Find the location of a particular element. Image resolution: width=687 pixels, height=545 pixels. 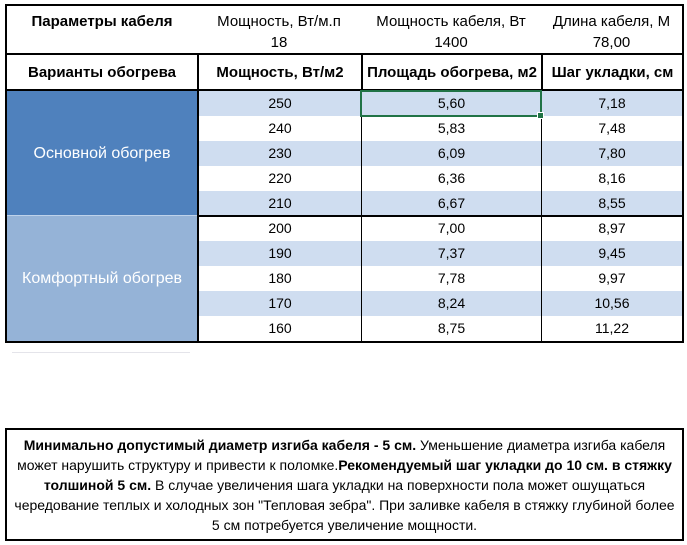

table-cell: 8,75 is located at coordinates (451, 328).